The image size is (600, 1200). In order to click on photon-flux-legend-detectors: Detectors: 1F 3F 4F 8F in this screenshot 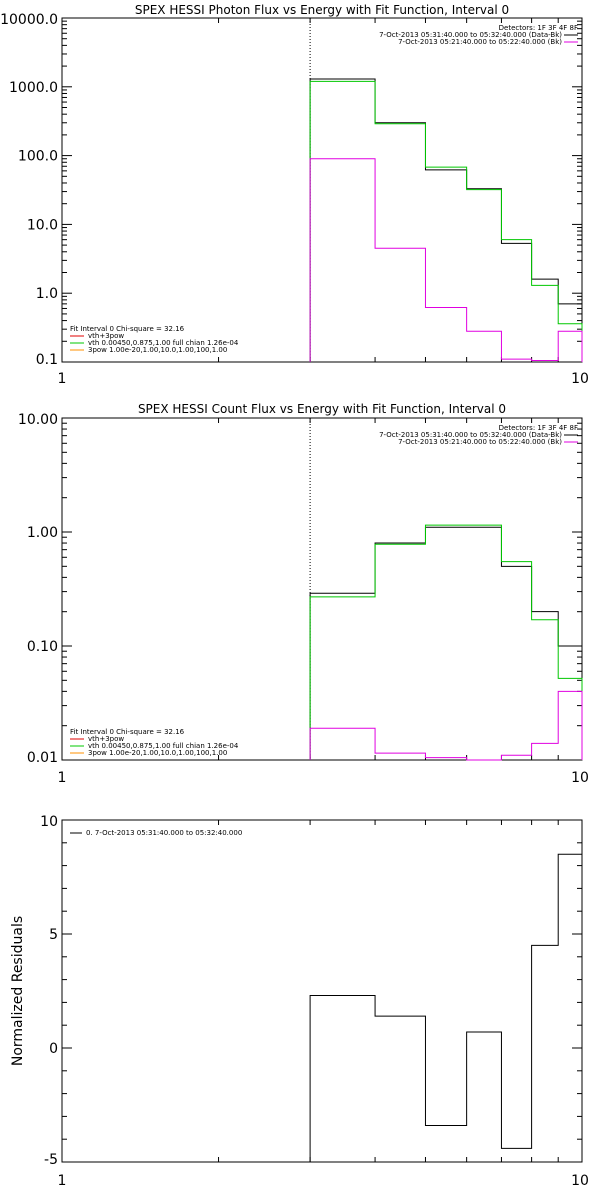, I will do `click(538, 28)`.